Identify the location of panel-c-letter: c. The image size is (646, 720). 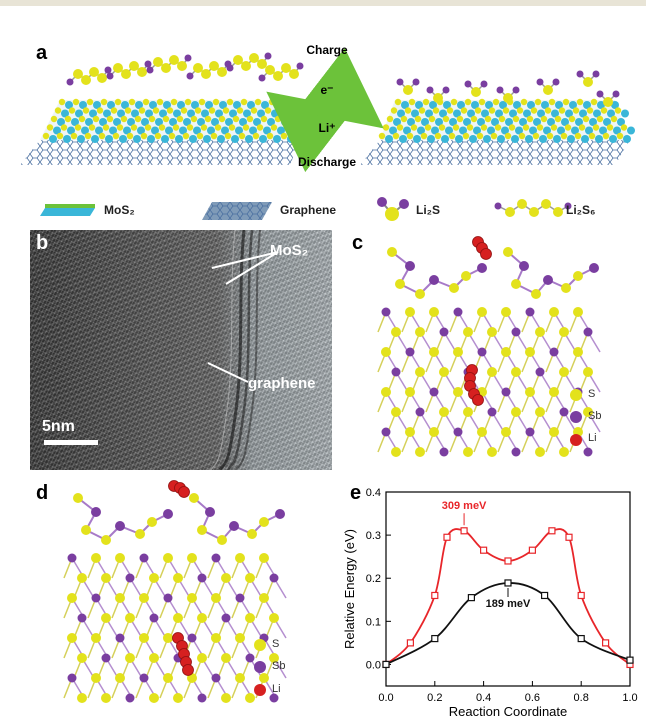
(358, 243).